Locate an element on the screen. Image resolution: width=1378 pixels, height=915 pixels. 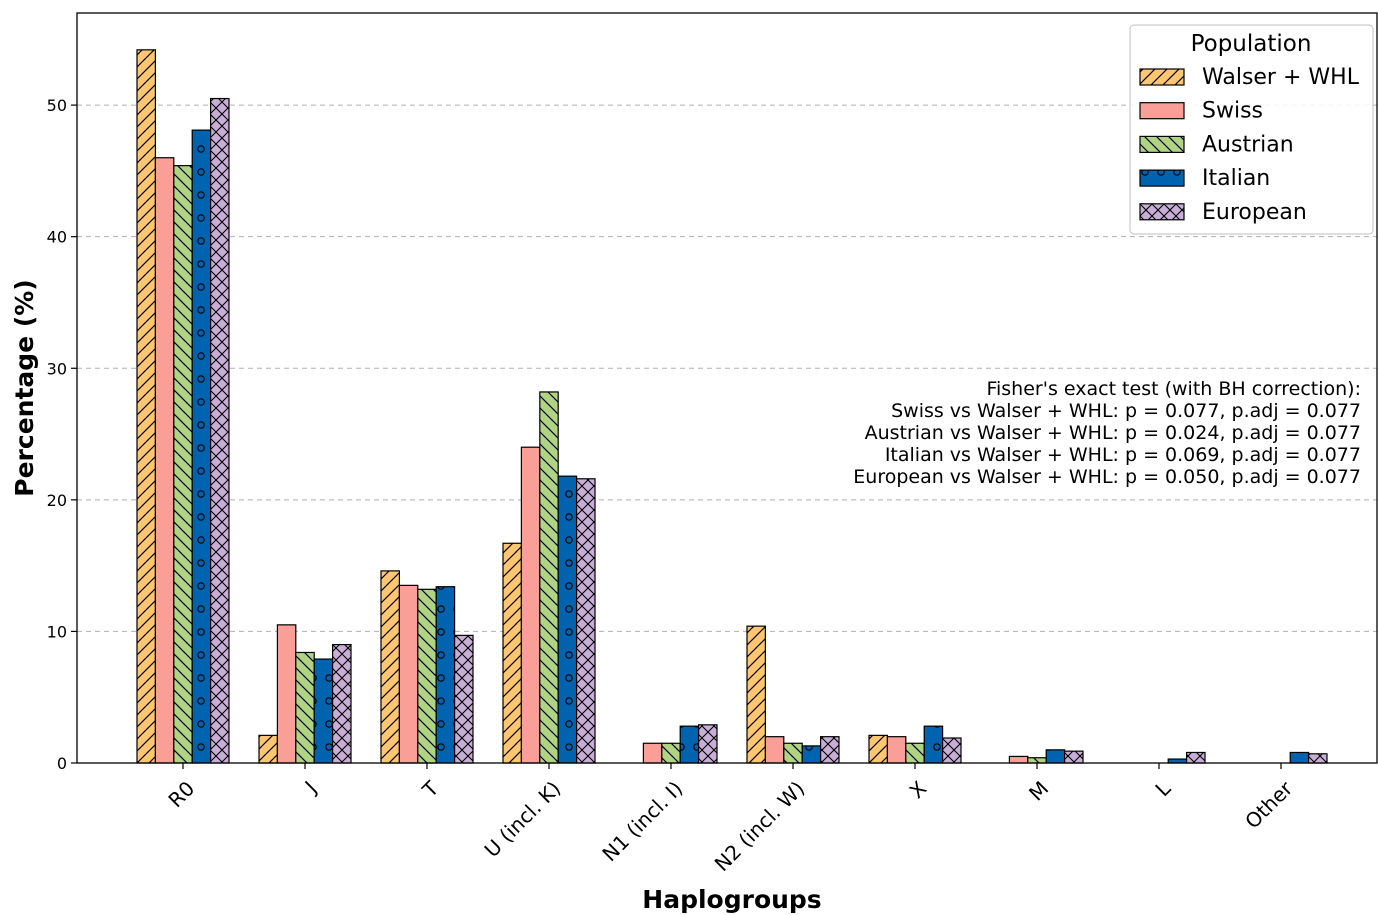
bar-walser-whl-r0-hatch is located at coordinates (146, 406).